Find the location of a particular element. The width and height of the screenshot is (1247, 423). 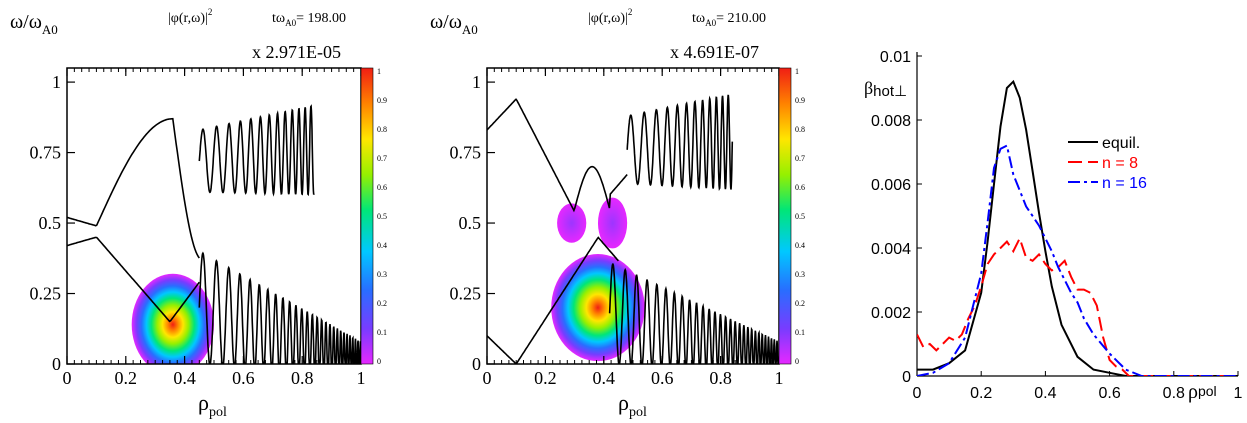

p3-ylabel: βhot⊥ is located at coordinates (885, 89).